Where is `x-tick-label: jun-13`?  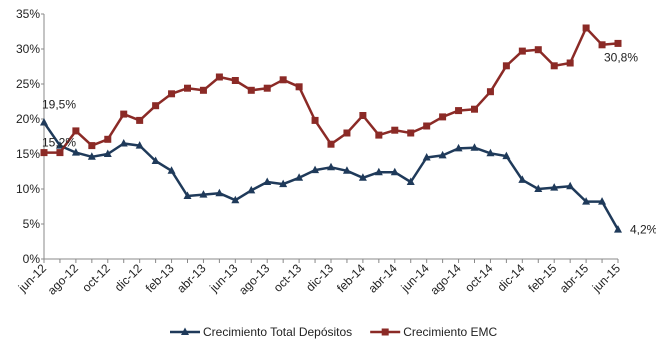 x-tick-label: jun-13 is located at coordinates (223, 278).